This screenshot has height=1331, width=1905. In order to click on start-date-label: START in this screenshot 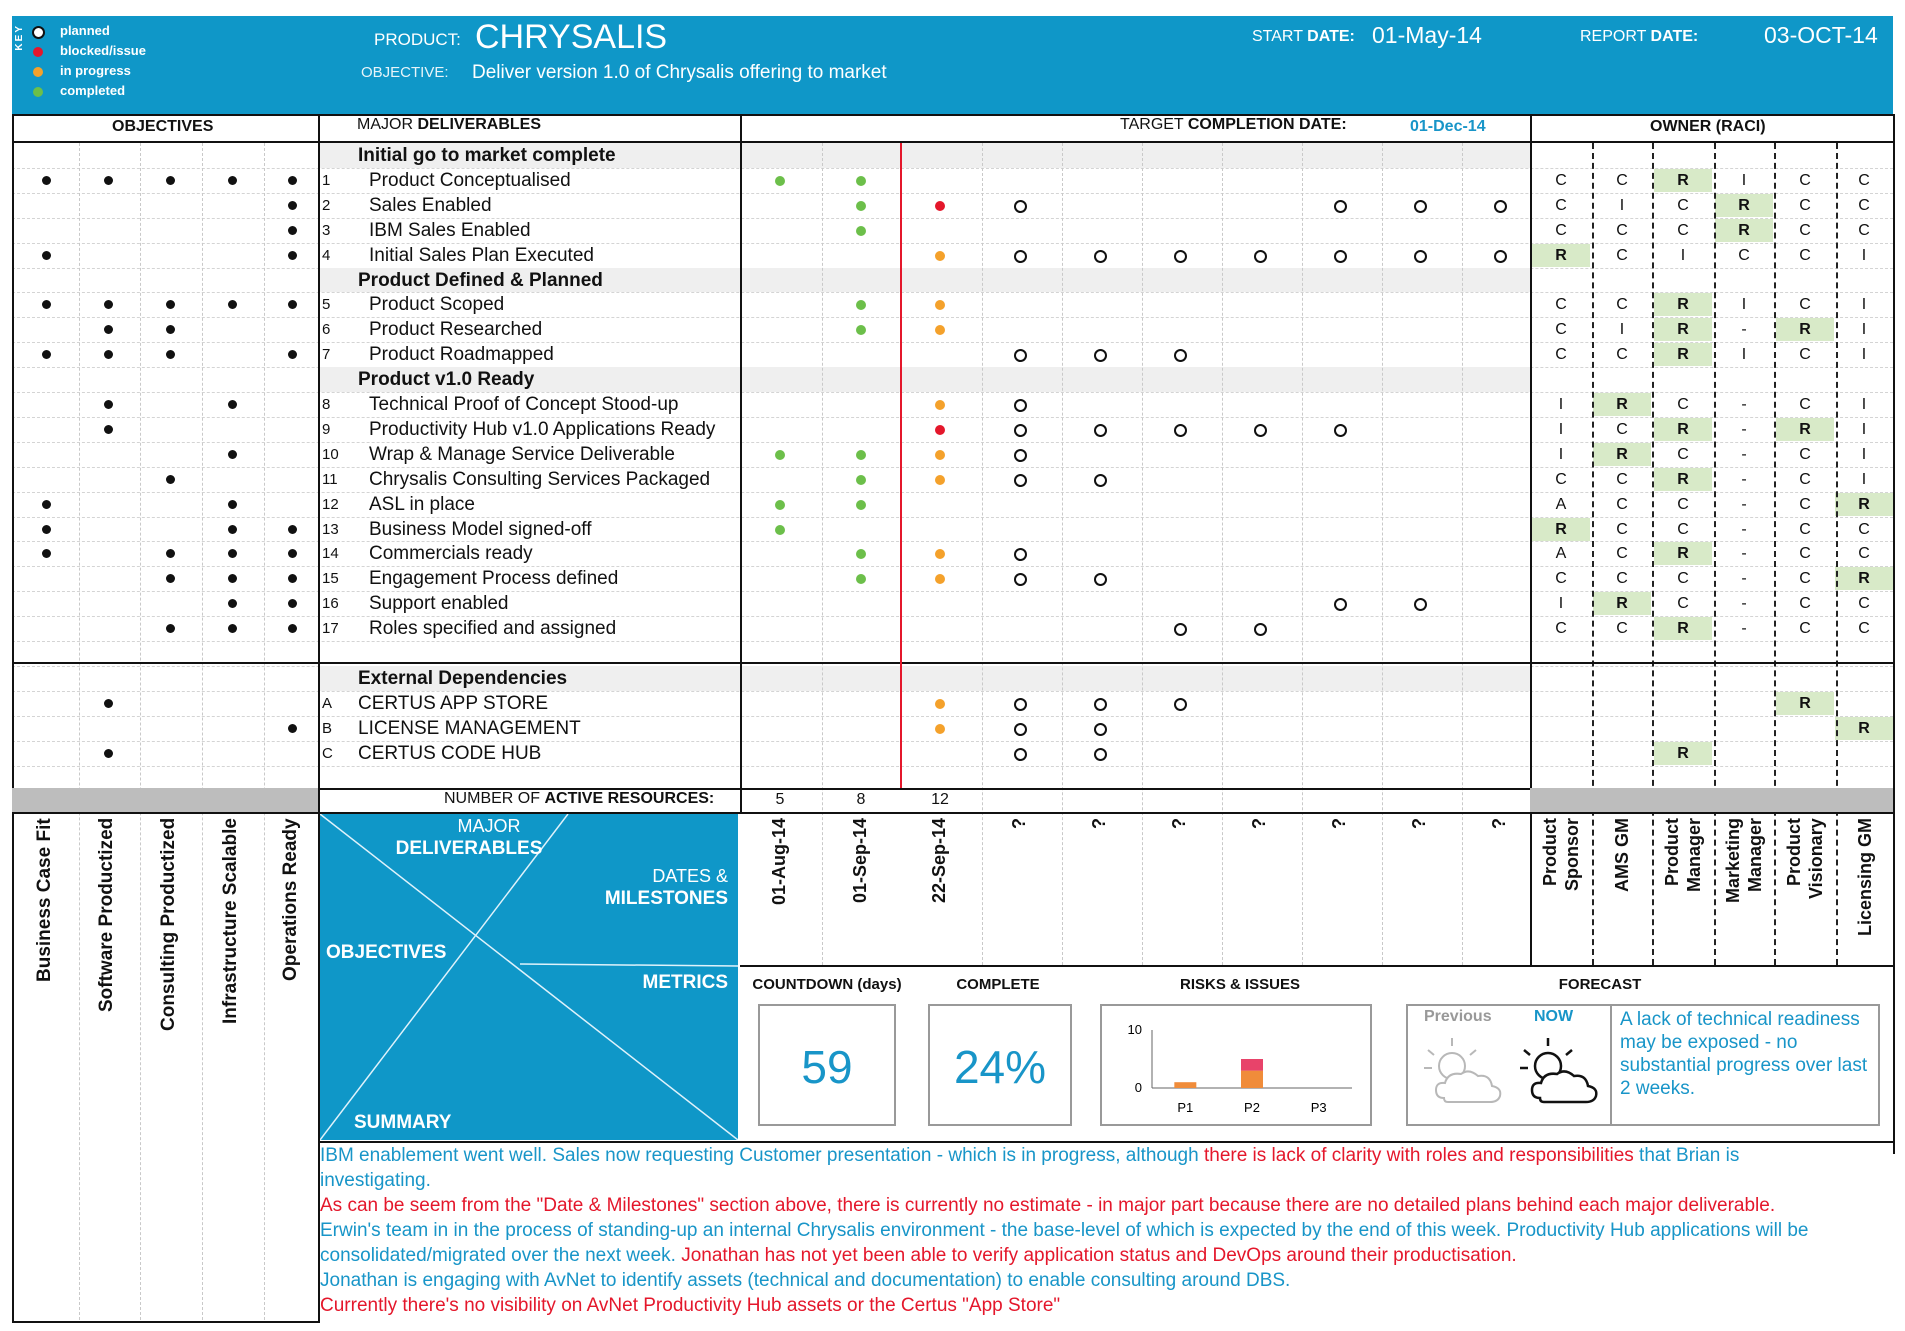, I will do `click(1277, 36)`.